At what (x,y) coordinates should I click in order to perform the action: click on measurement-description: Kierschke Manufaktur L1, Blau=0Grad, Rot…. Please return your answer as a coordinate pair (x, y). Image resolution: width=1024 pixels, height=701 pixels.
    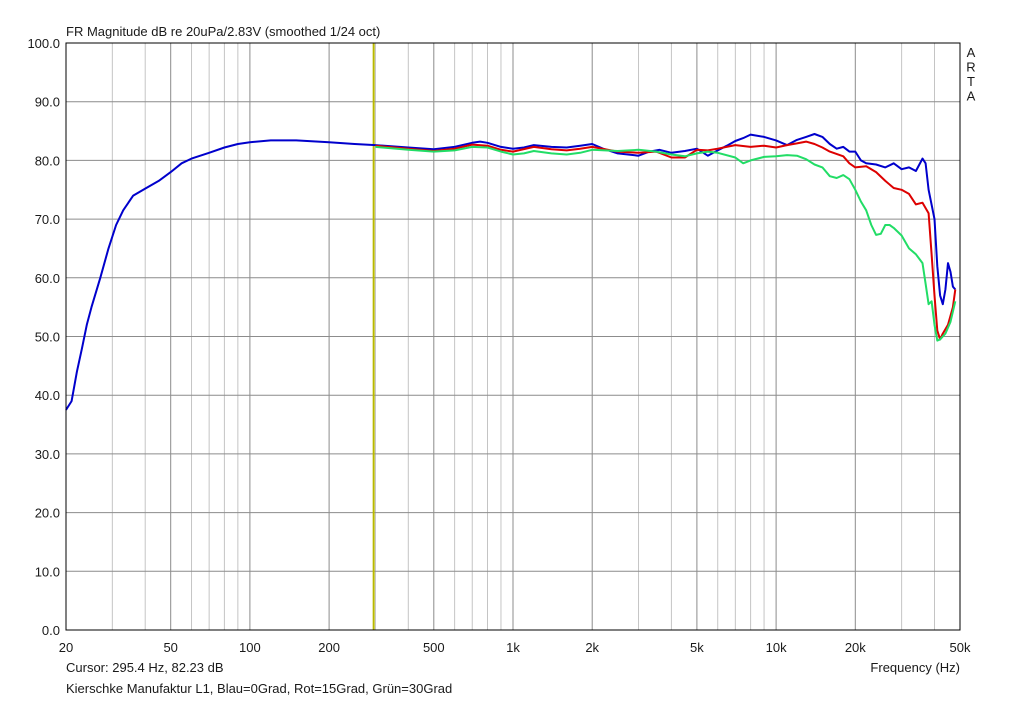
    Looking at the image, I should click on (259, 688).